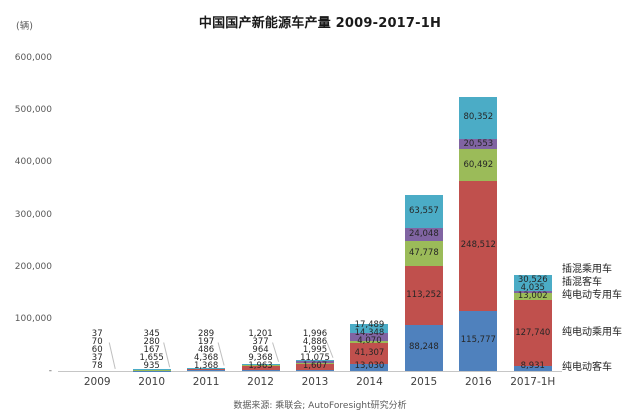  What do you see at coordinates (24, 26) in the screenshot?
I see `y-axis-unit-label: (辆)` at bounding box center [24, 26].